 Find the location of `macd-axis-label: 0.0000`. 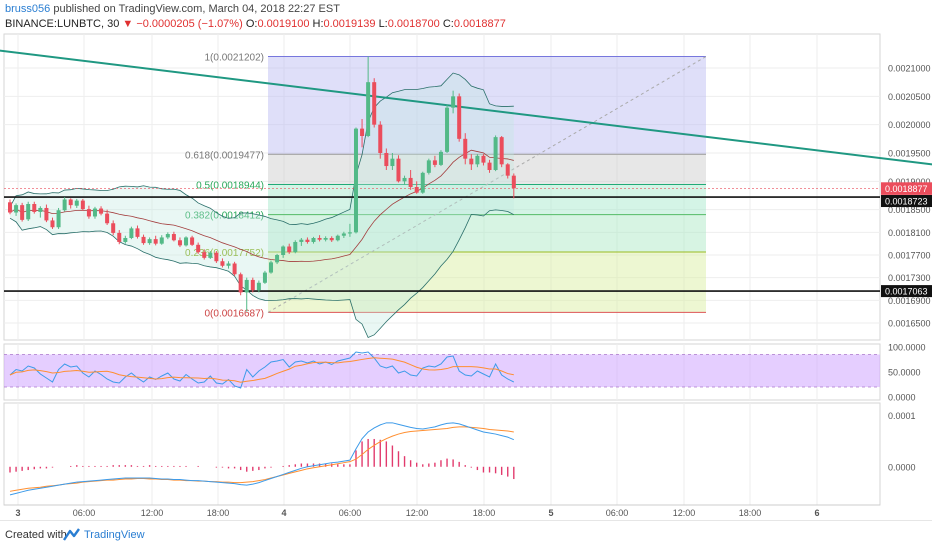

macd-axis-label: 0.0000 is located at coordinates (902, 467).